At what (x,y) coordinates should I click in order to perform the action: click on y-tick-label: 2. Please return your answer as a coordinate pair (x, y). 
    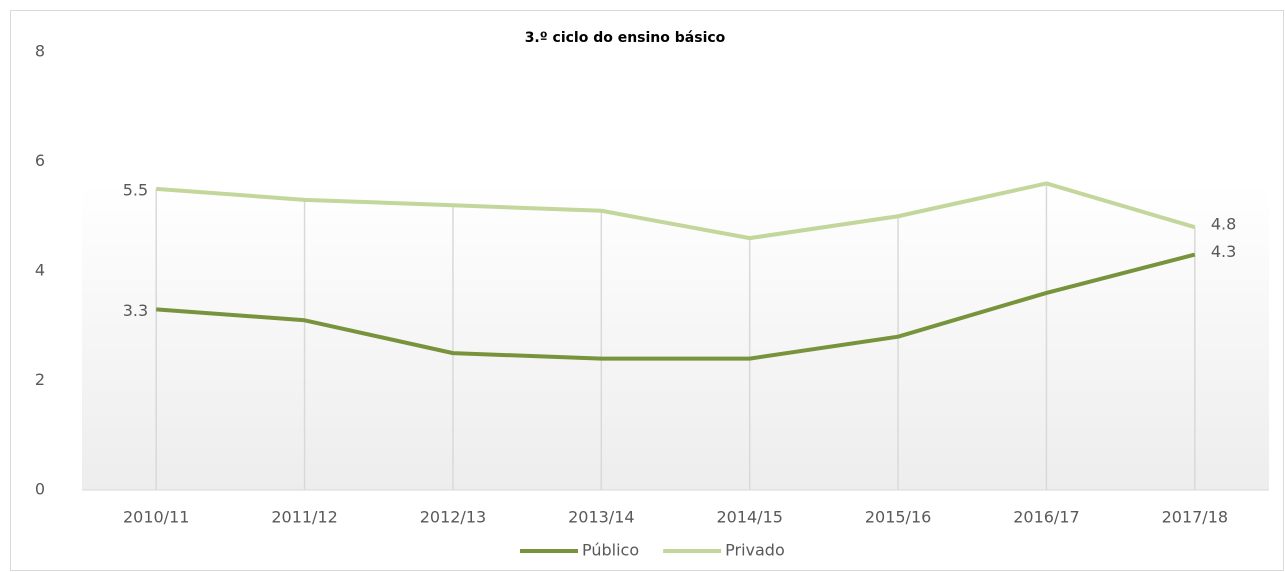
    Looking at the image, I should click on (40, 379).